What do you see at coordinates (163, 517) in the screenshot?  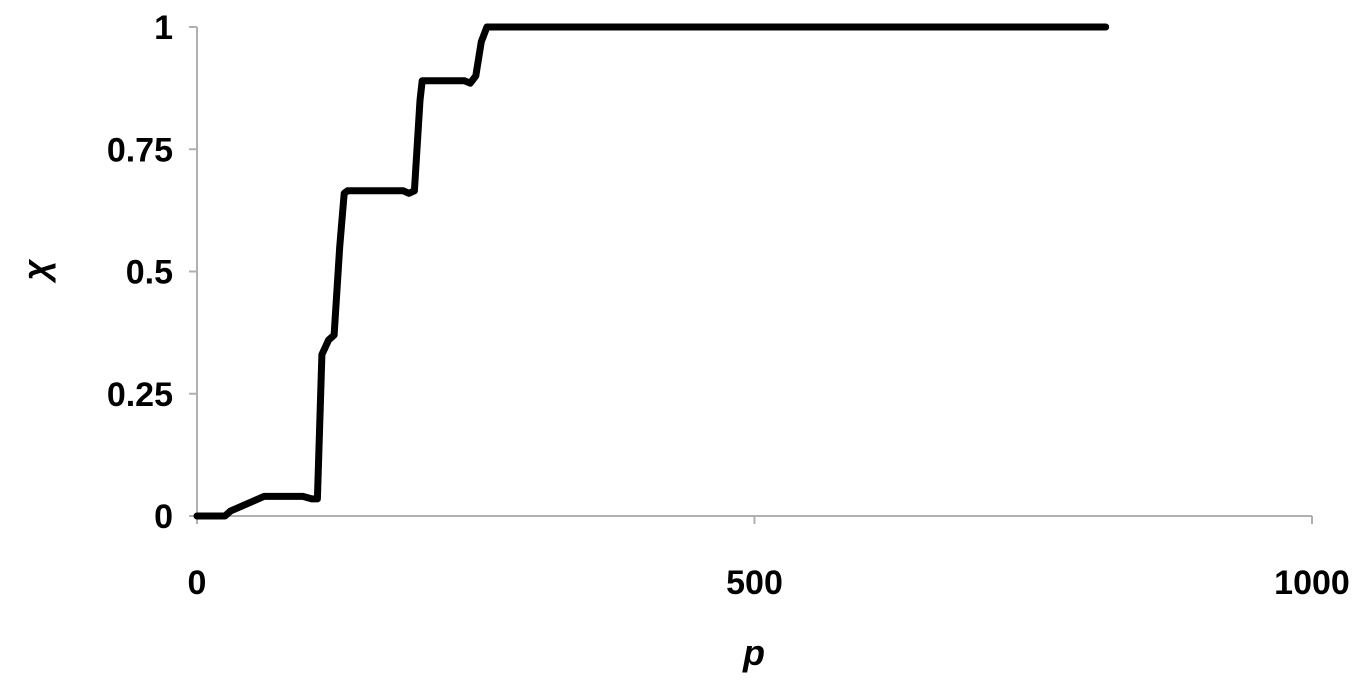 I see `y-tick-label: 0` at bounding box center [163, 517].